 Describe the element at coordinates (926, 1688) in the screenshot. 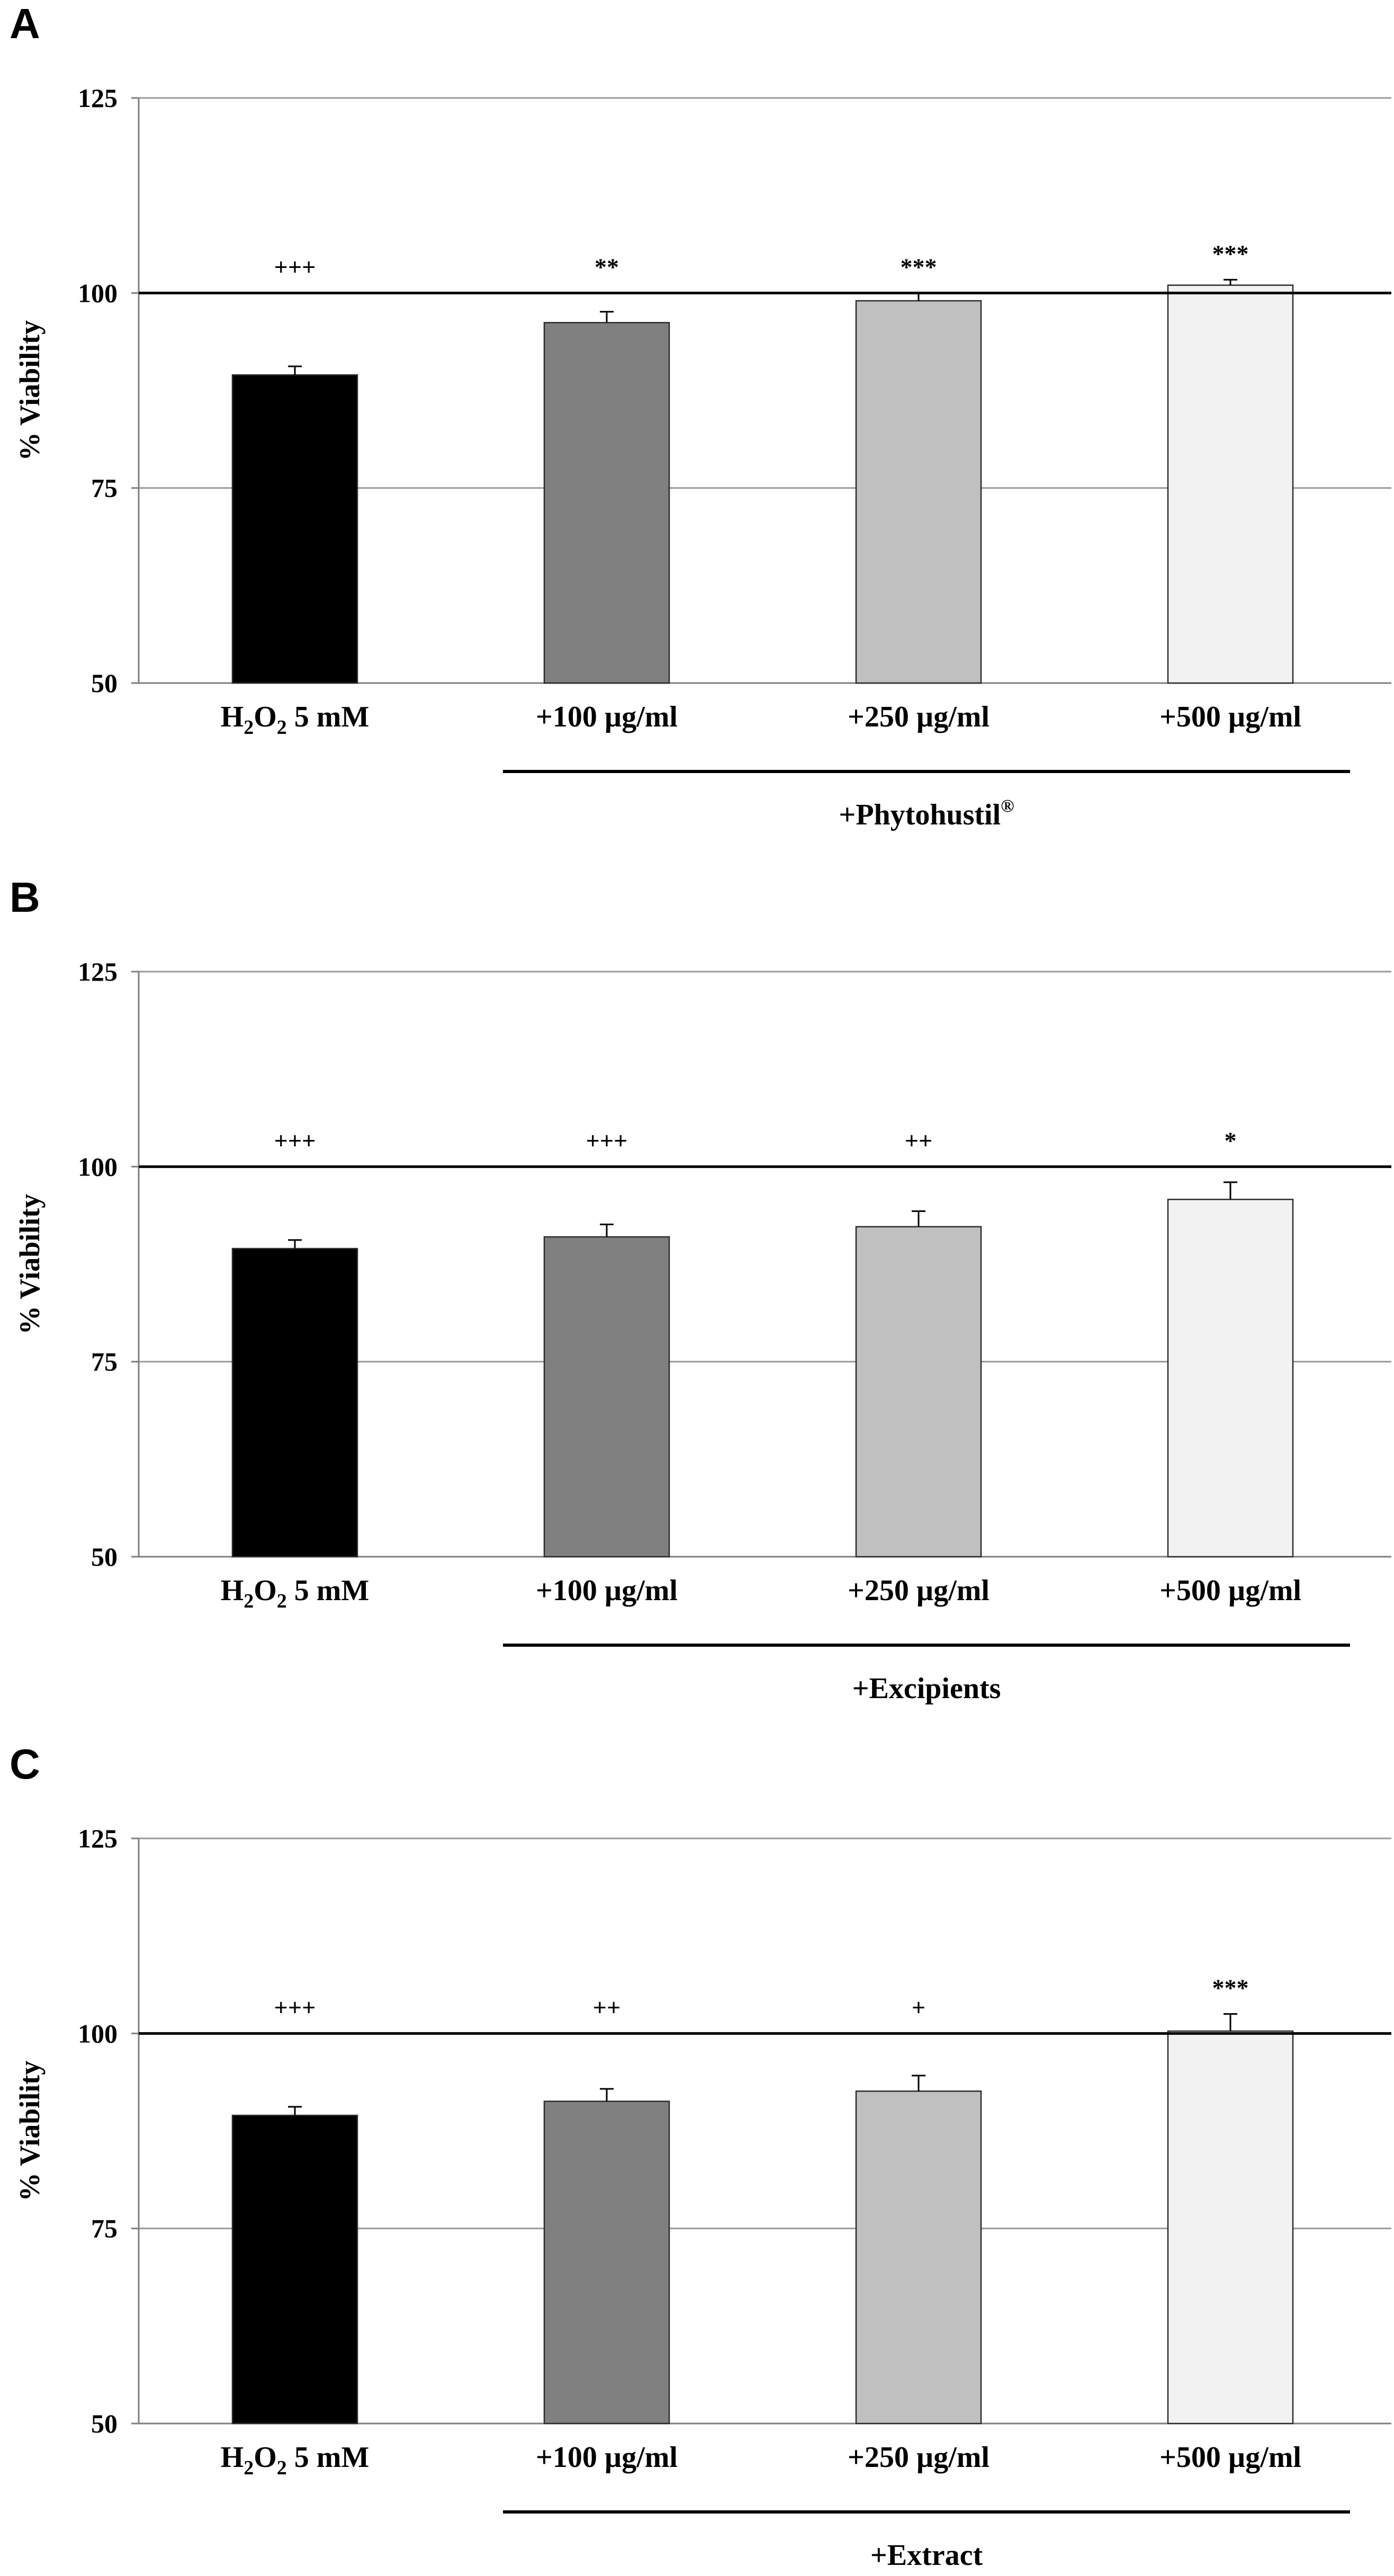

I see `group-label: +Excipients` at that location.